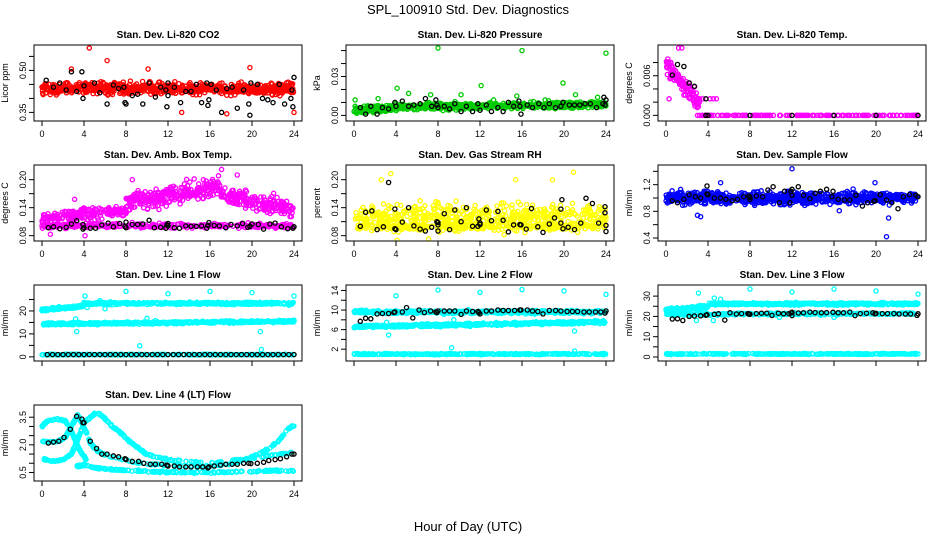  Describe the element at coordinates (23, 208) in the screenshot. I see `y-tick-label: 0.14` at that location.